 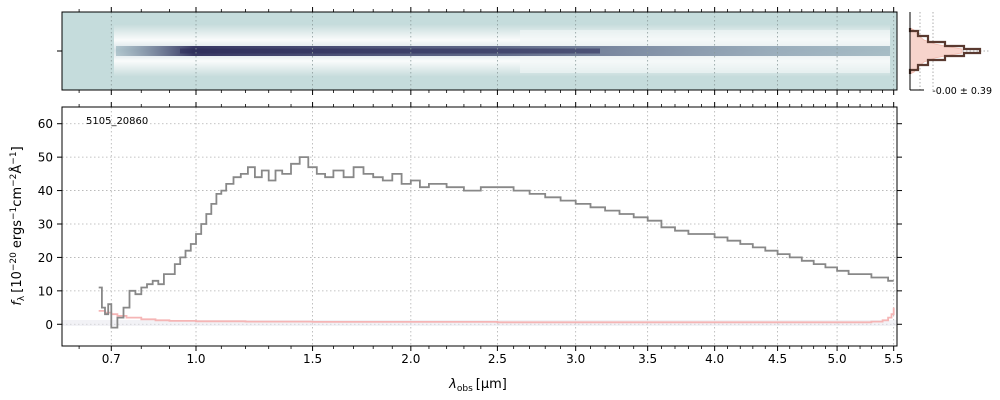 What do you see at coordinates (14, 180) in the screenshot?
I see `y-axis-label-exp-c: −2` at bounding box center [14, 180].